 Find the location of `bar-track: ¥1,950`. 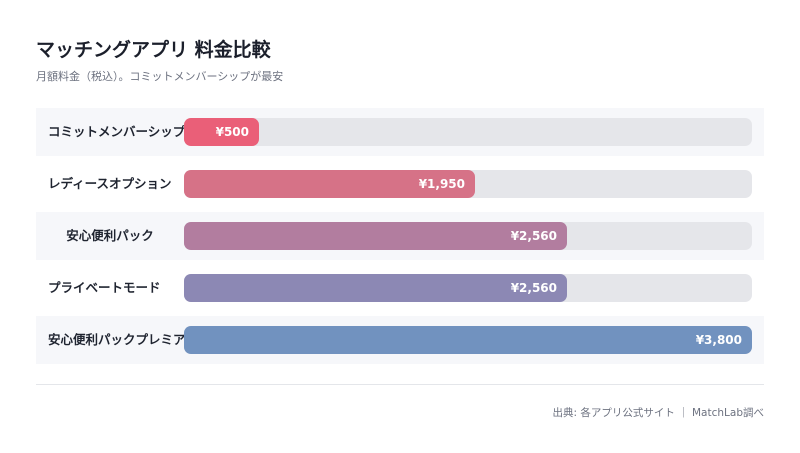

bar-track: ¥1,950 is located at coordinates (468, 184).